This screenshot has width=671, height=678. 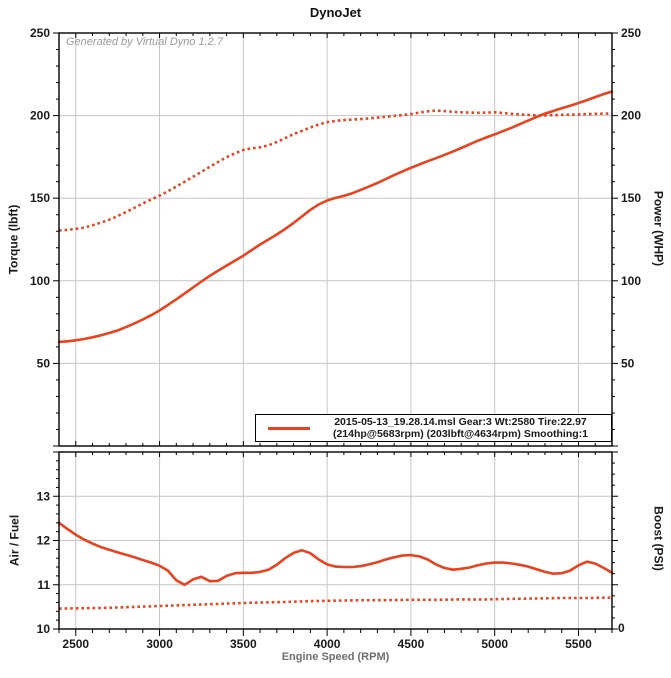 I want to click on boost-axis-title: Boost (PSI), so click(x=658, y=538).